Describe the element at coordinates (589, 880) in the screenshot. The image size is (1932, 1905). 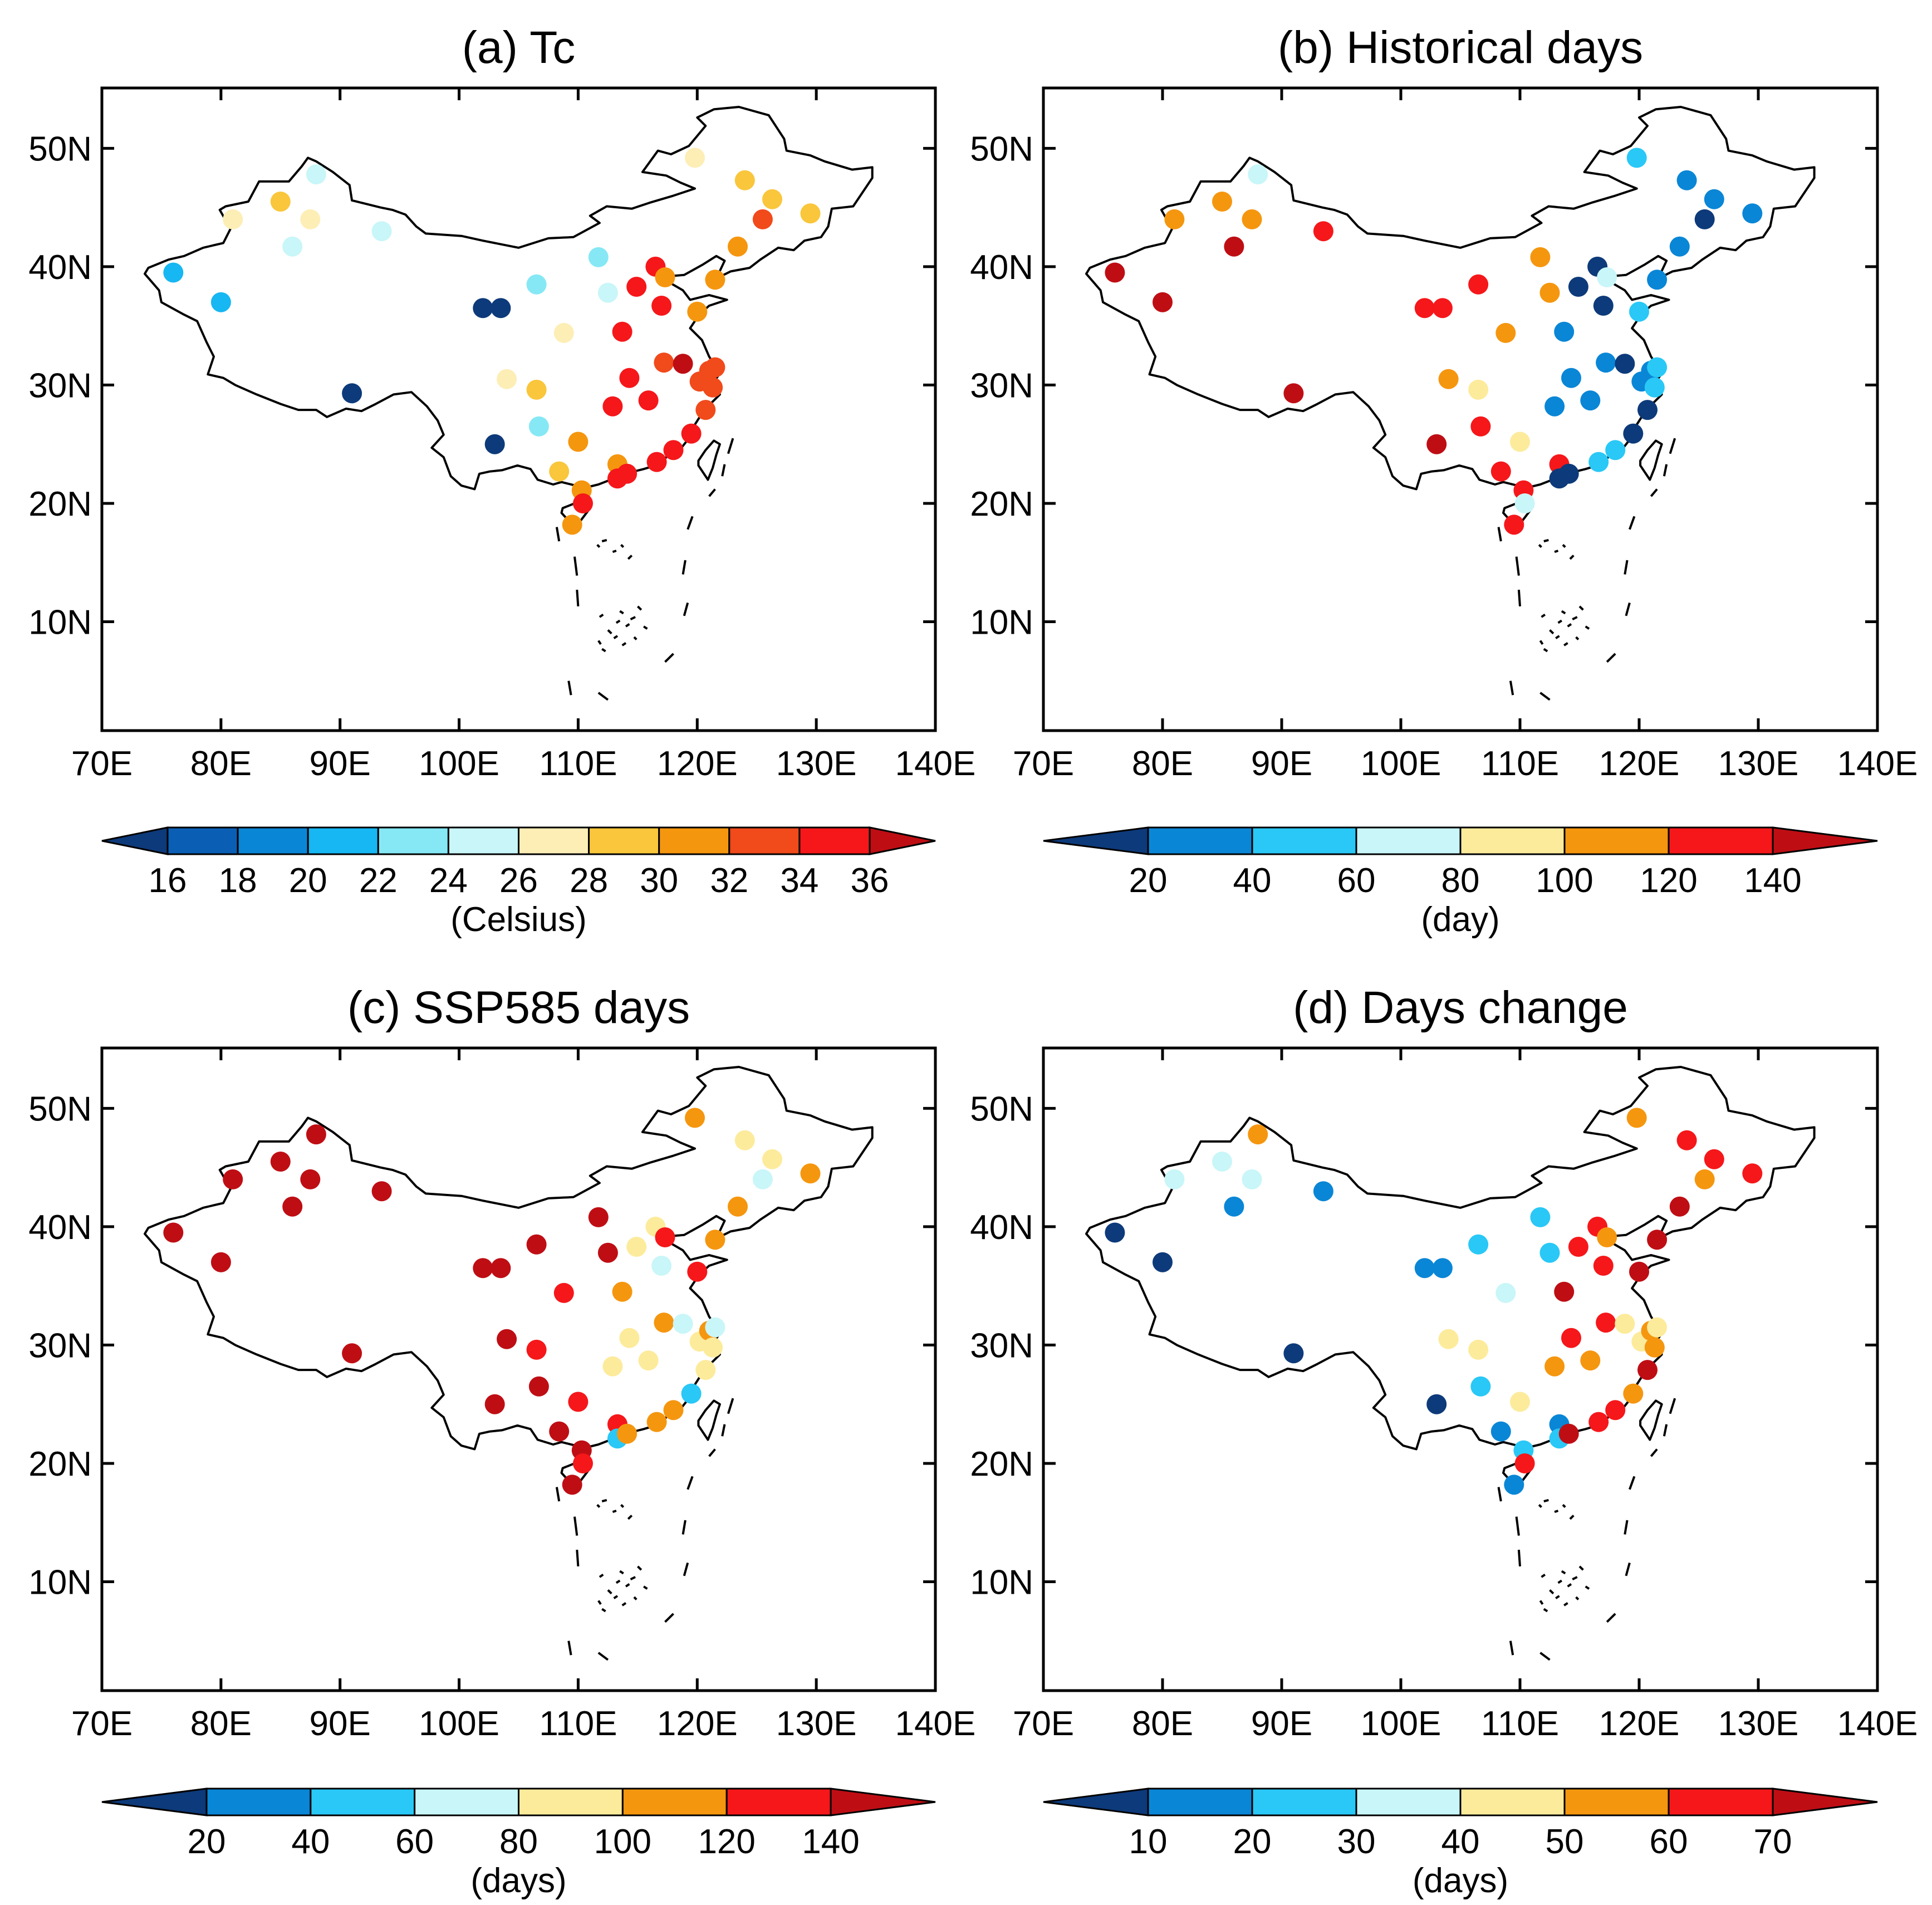
I see `colorbar-label: 28` at that location.